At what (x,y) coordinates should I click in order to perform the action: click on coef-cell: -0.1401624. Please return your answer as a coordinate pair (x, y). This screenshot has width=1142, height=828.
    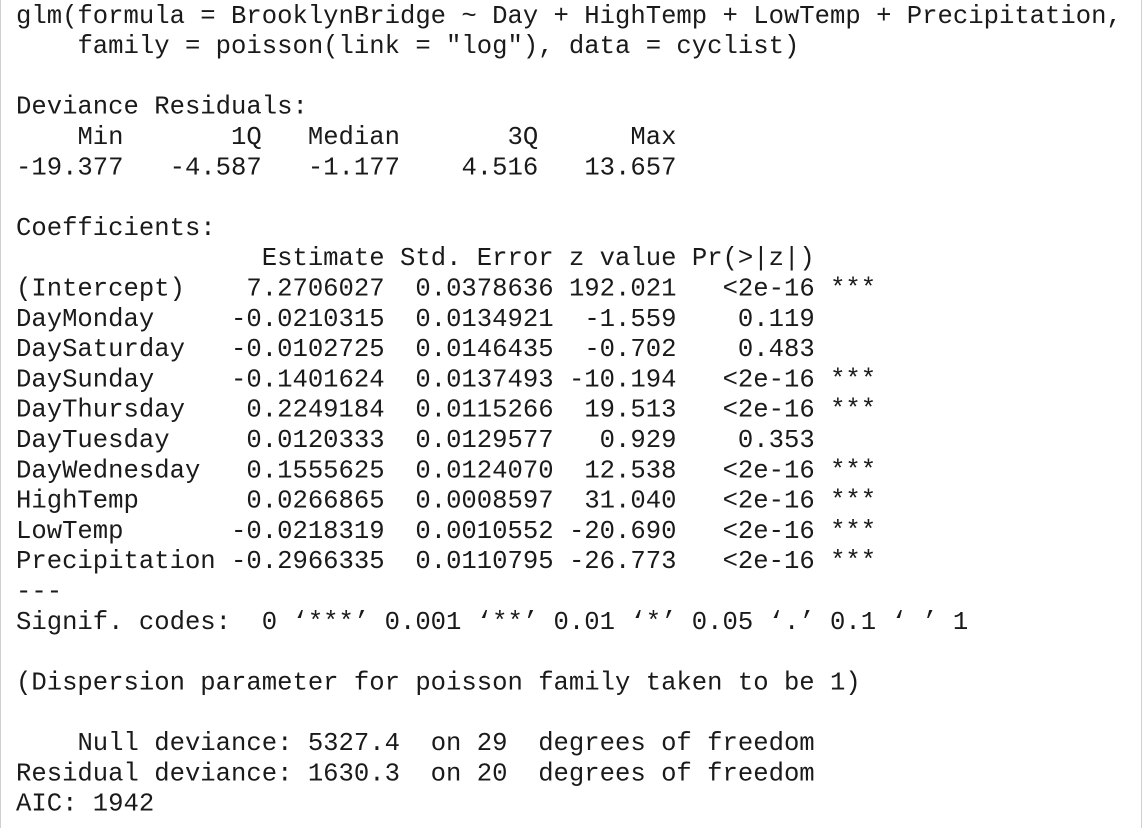
    Looking at the image, I should click on (308, 379).